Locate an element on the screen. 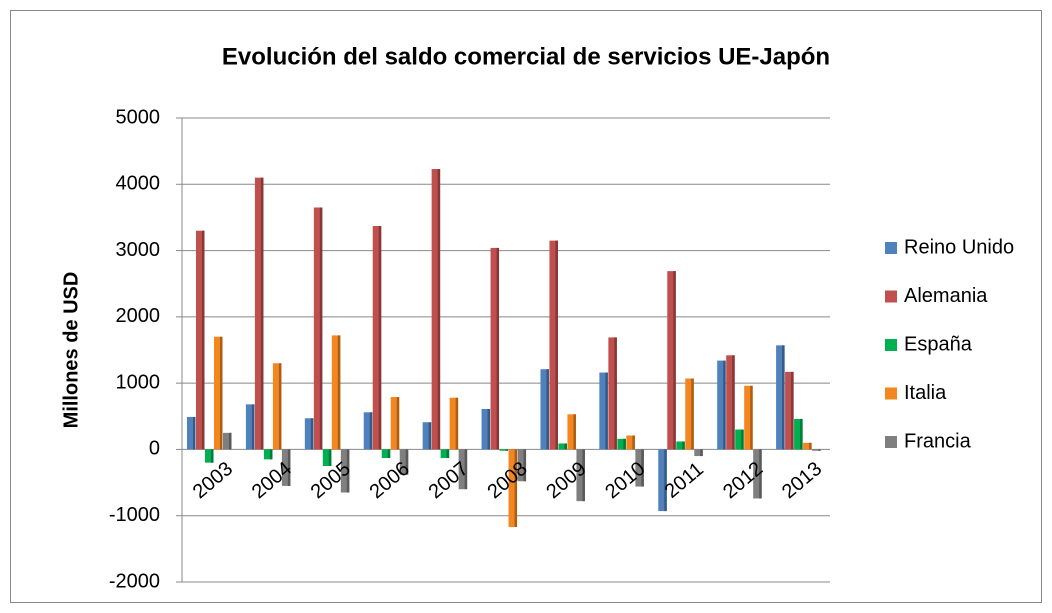  y-tick-label: -1000 is located at coordinates (134, 515).